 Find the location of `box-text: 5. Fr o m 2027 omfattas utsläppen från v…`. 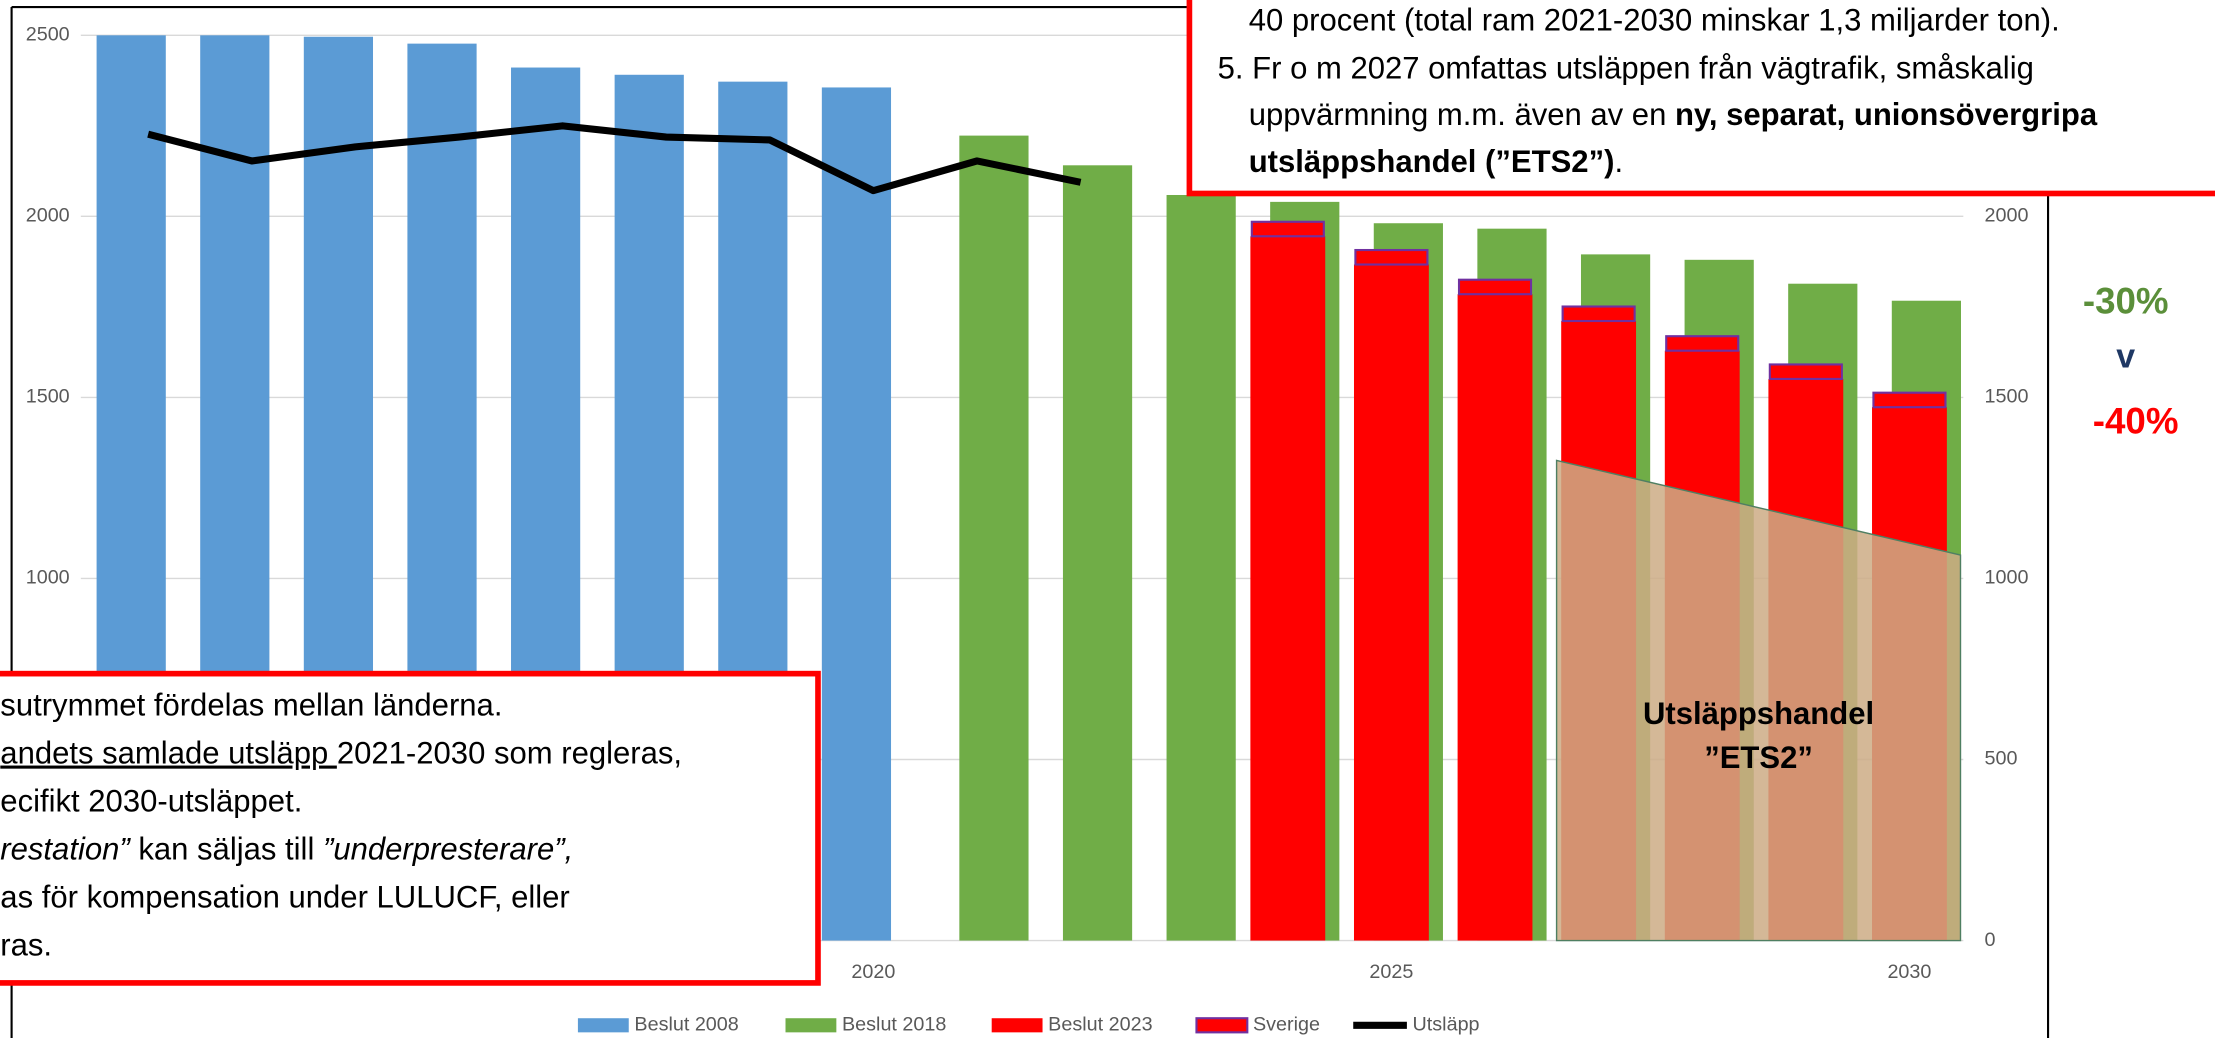

box-text: 5. Fr o m 2027 omfattas utsläppen från v… is located at coordinates (1626, 68).